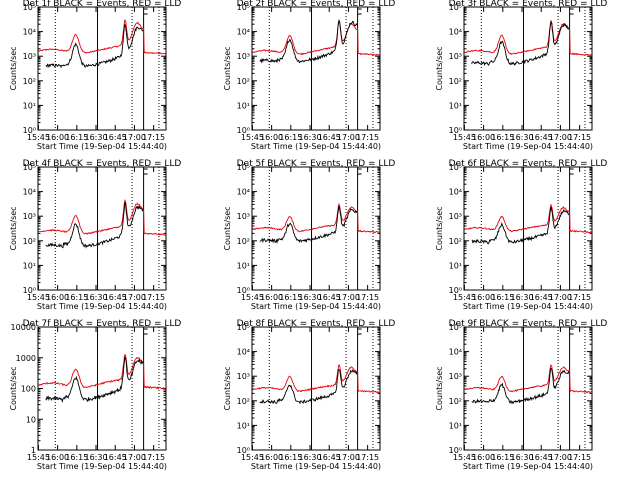 The height and width of the screenshot is (480, 640). I want to click on y-tick-label: 10000, so click(23, 327).